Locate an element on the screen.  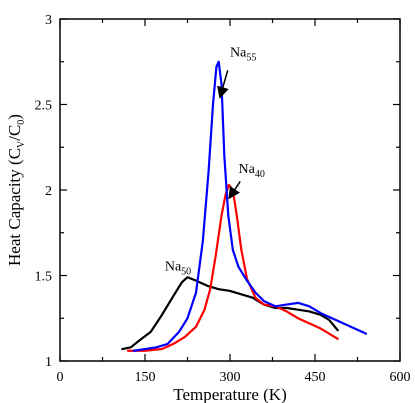
y-axis-label: Heat Capacity (CV/C0) is located at coordinates (16, 190).